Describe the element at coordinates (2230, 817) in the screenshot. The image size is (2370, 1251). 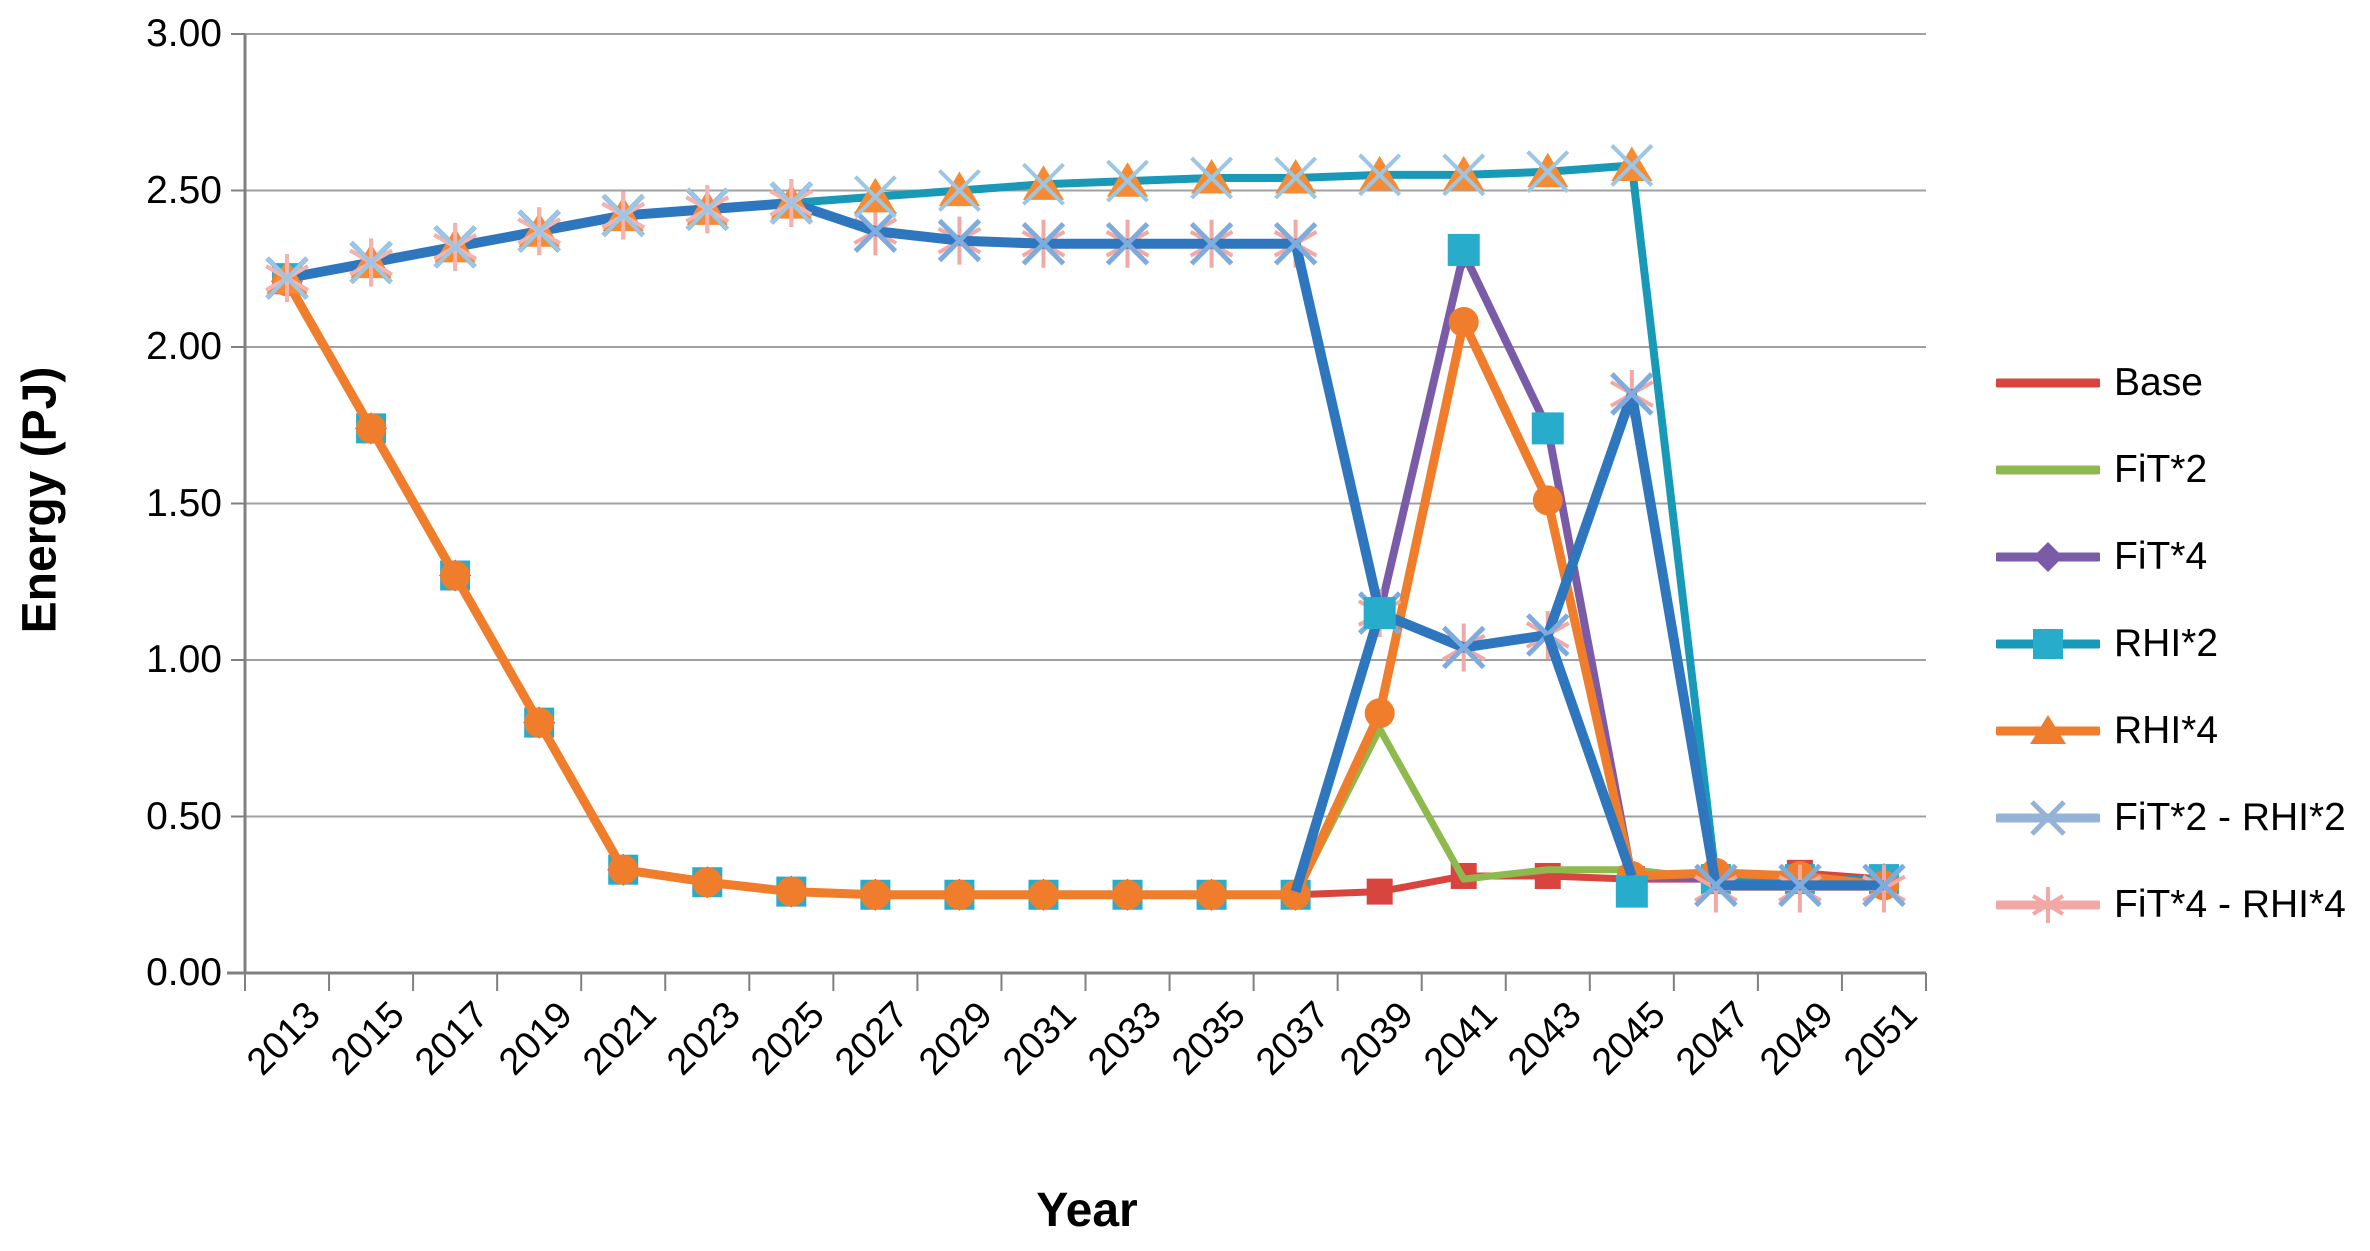
I see `legend-label: FiT*2 - RHI*2` at that location.